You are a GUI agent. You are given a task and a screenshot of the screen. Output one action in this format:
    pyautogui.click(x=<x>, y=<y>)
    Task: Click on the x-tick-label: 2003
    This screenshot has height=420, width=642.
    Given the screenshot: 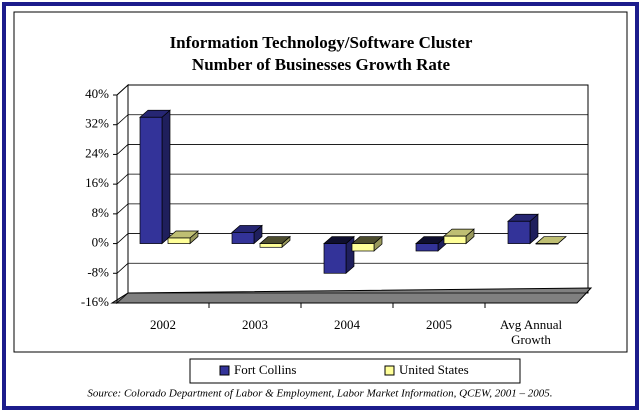 What is the action you would take?
    pyautogui.click(x=255, y=324)
    